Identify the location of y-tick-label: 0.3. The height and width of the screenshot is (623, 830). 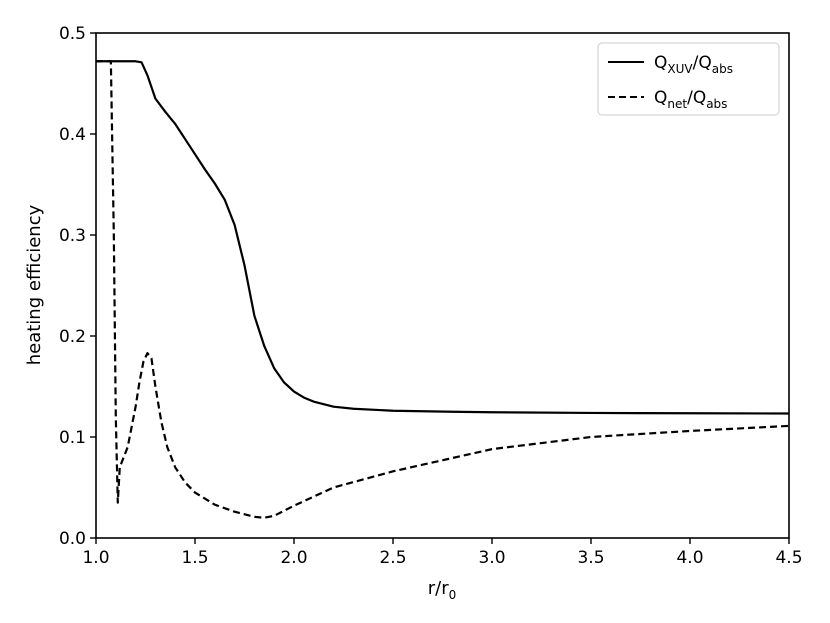
(72, 236).